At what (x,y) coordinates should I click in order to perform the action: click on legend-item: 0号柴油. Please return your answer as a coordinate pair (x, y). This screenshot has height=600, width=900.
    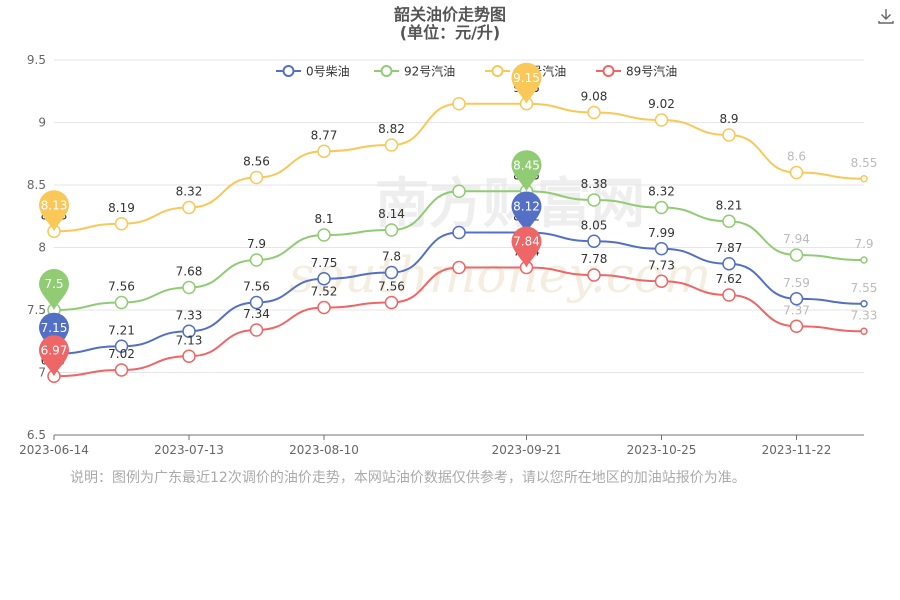
    Looking at the image, I should click on (313, 72).